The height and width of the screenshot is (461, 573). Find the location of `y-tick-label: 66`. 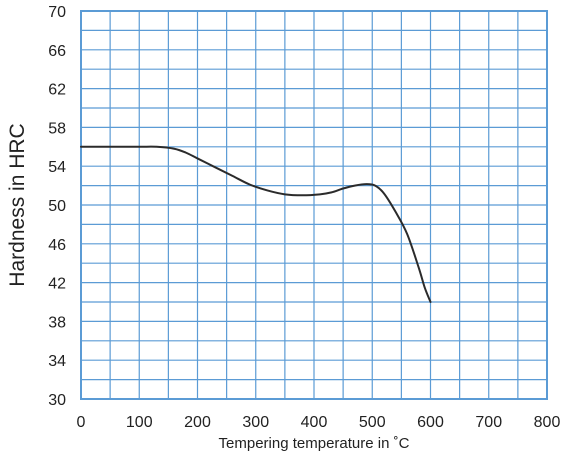

y-tick-label: 66 is located at coordinates (57, 51).